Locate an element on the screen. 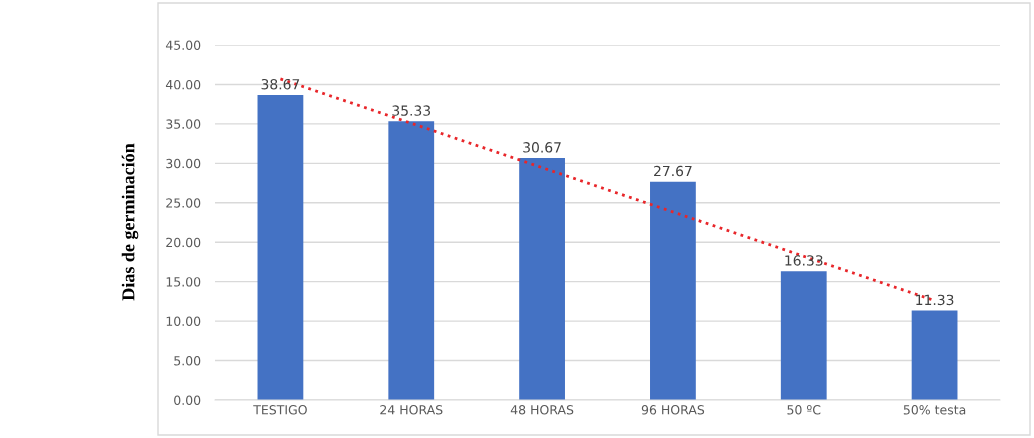 This screenshot has width=1034, height=438. y-tick-label: 15.00 is located at coordinates (183, 282).